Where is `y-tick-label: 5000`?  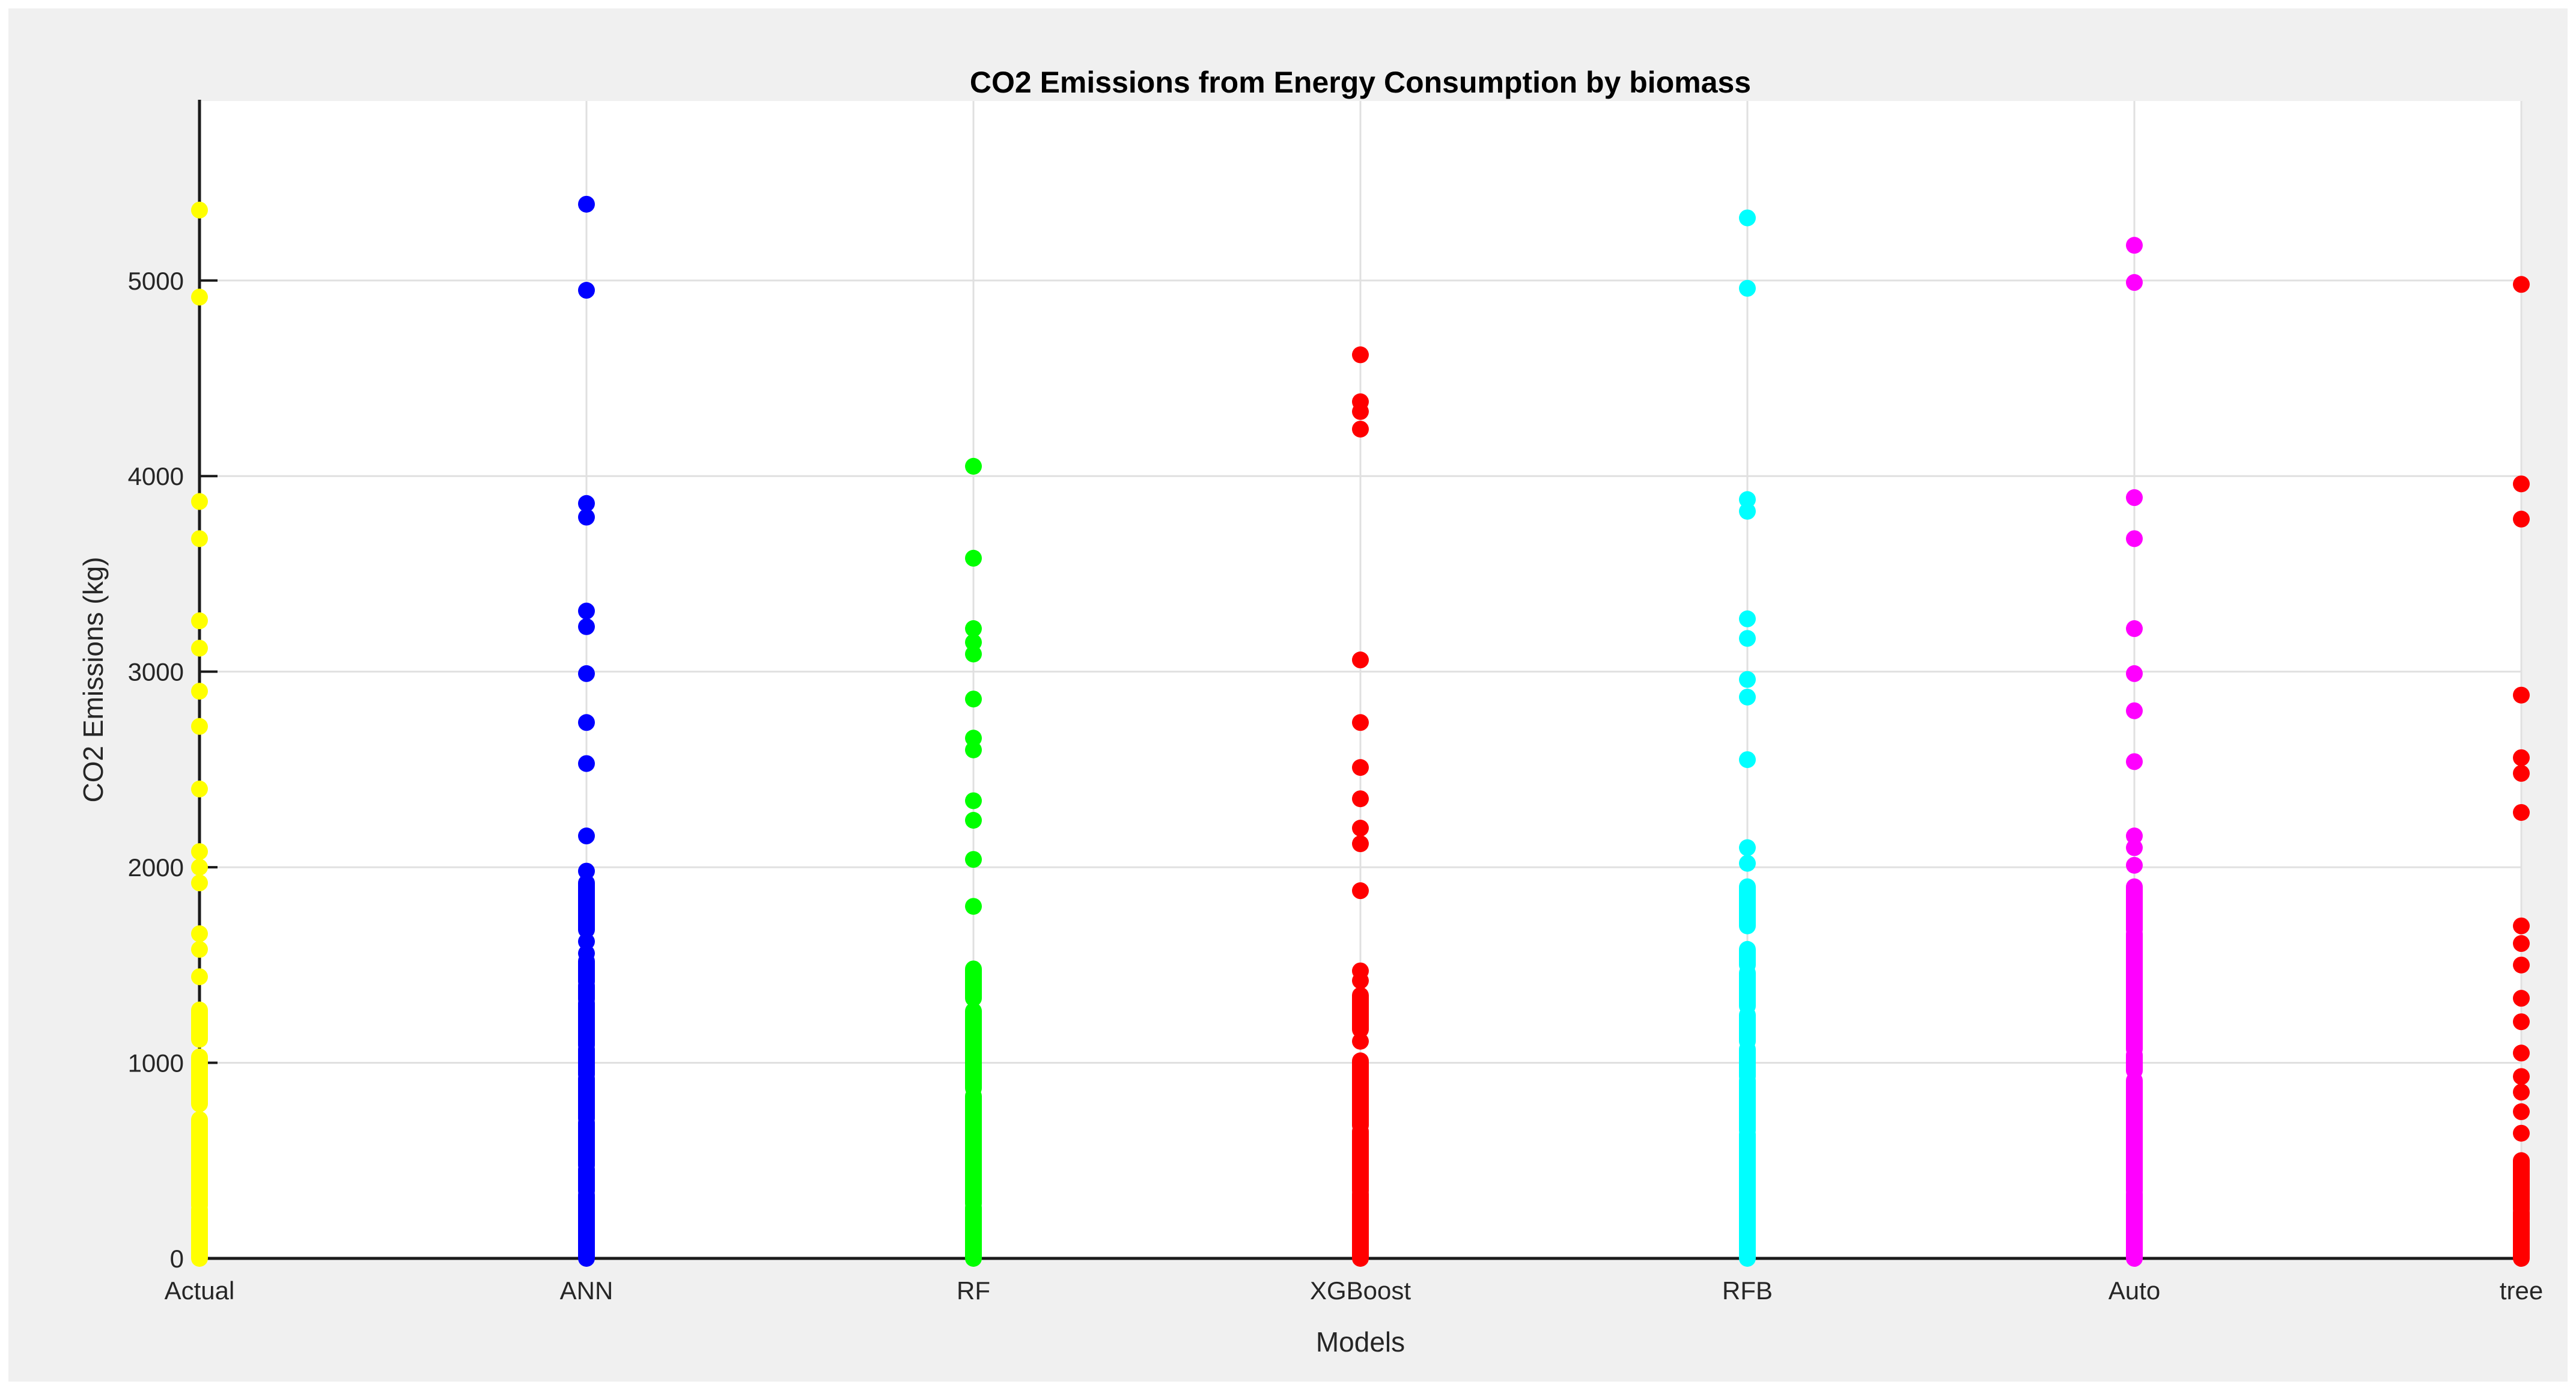 y-tick-label: 5000 is located at coordinates (156, 281).